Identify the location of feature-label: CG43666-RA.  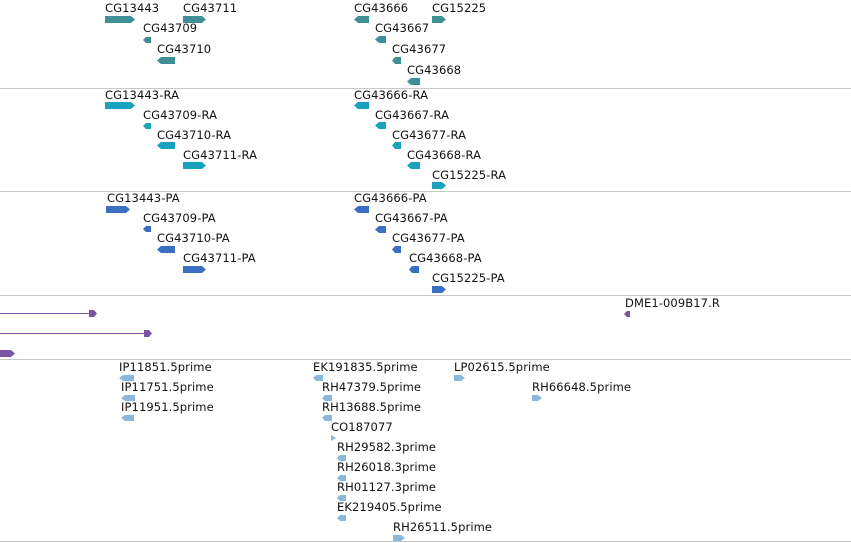
(391, 95).